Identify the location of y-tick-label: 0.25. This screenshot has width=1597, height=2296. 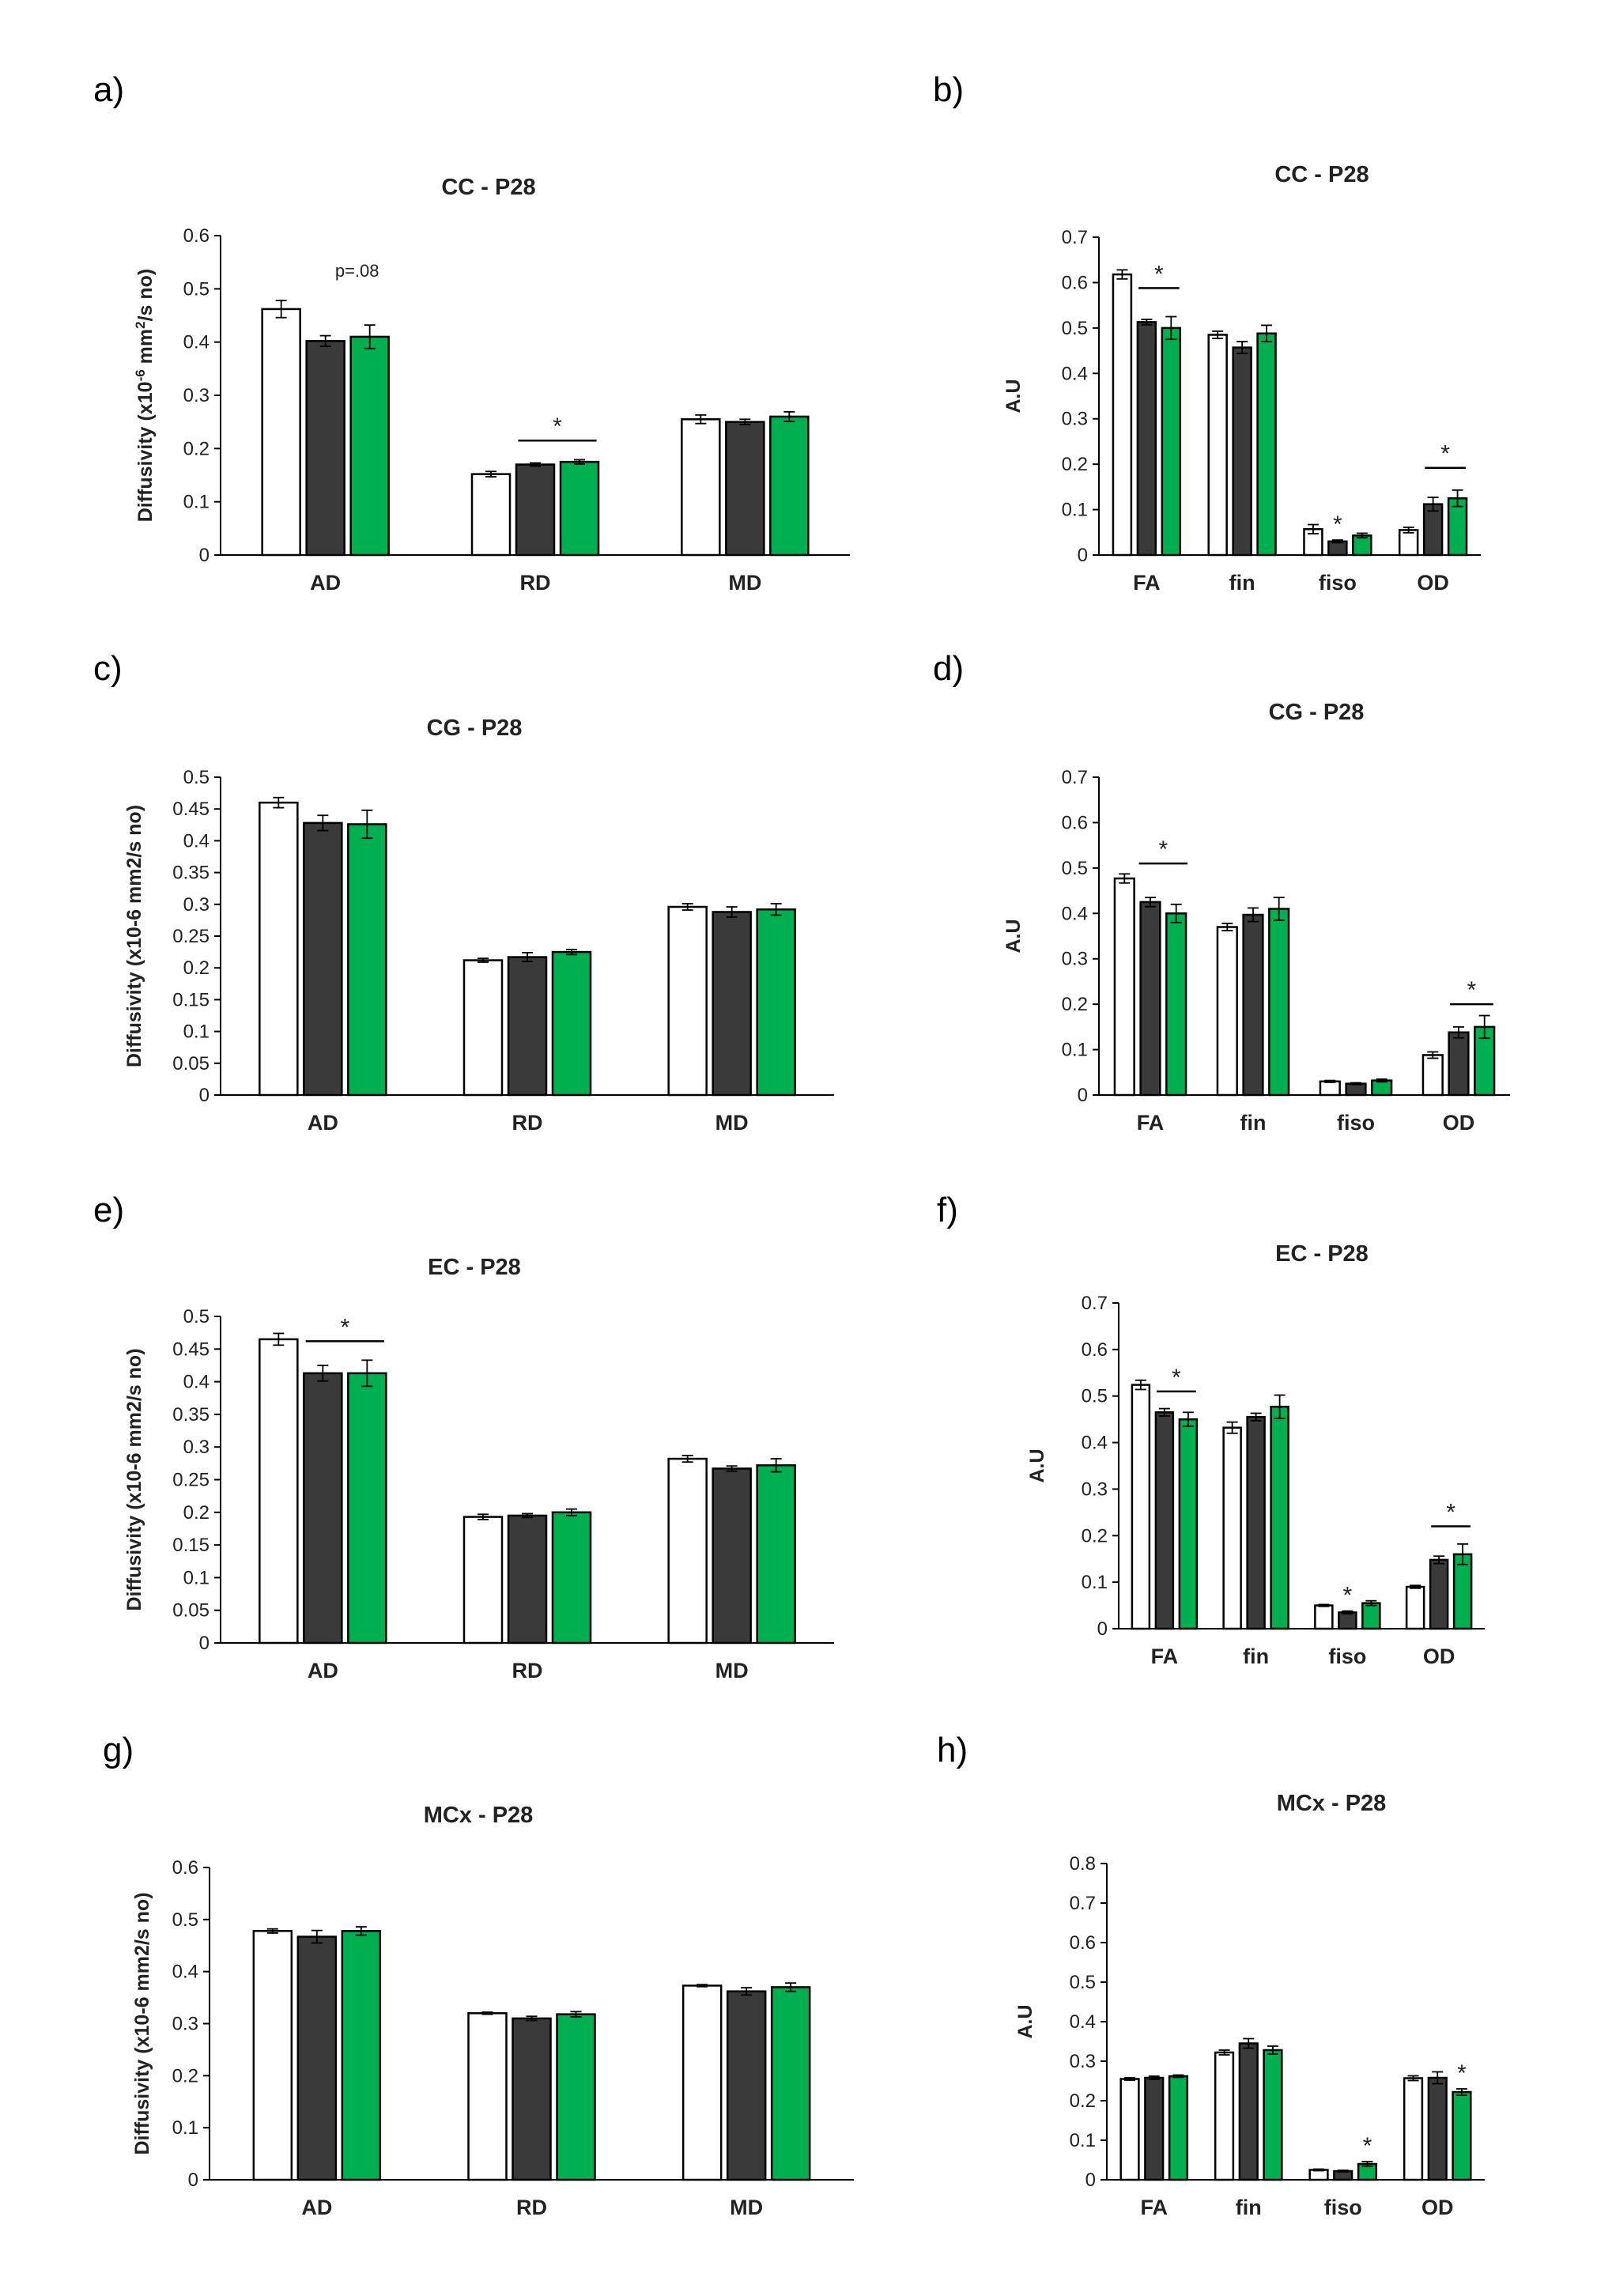
(191, 936).